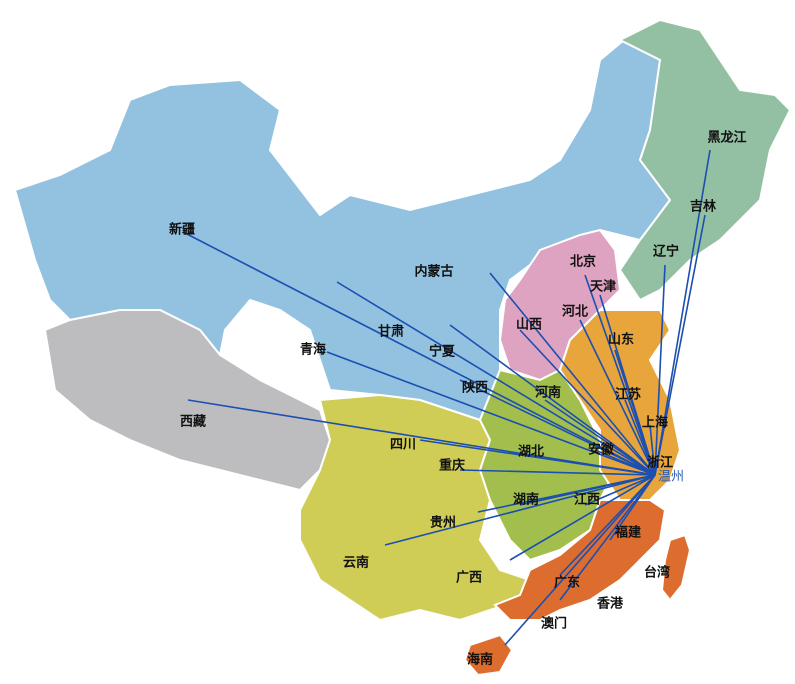  Describe the element at coordinates (469, 578) in the screenshot. I see `region-label: 广西` at that location.